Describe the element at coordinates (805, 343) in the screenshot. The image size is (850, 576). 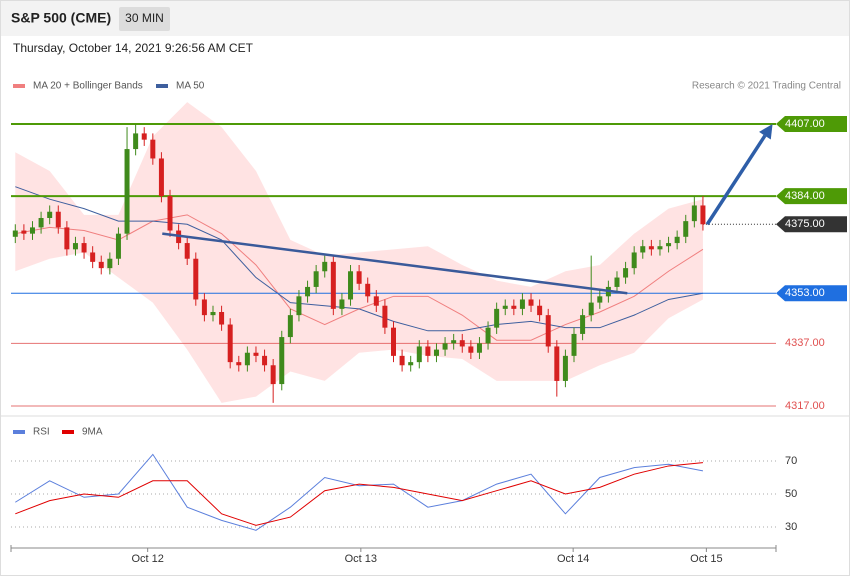
I see `level-label: 4337.00` at that location.